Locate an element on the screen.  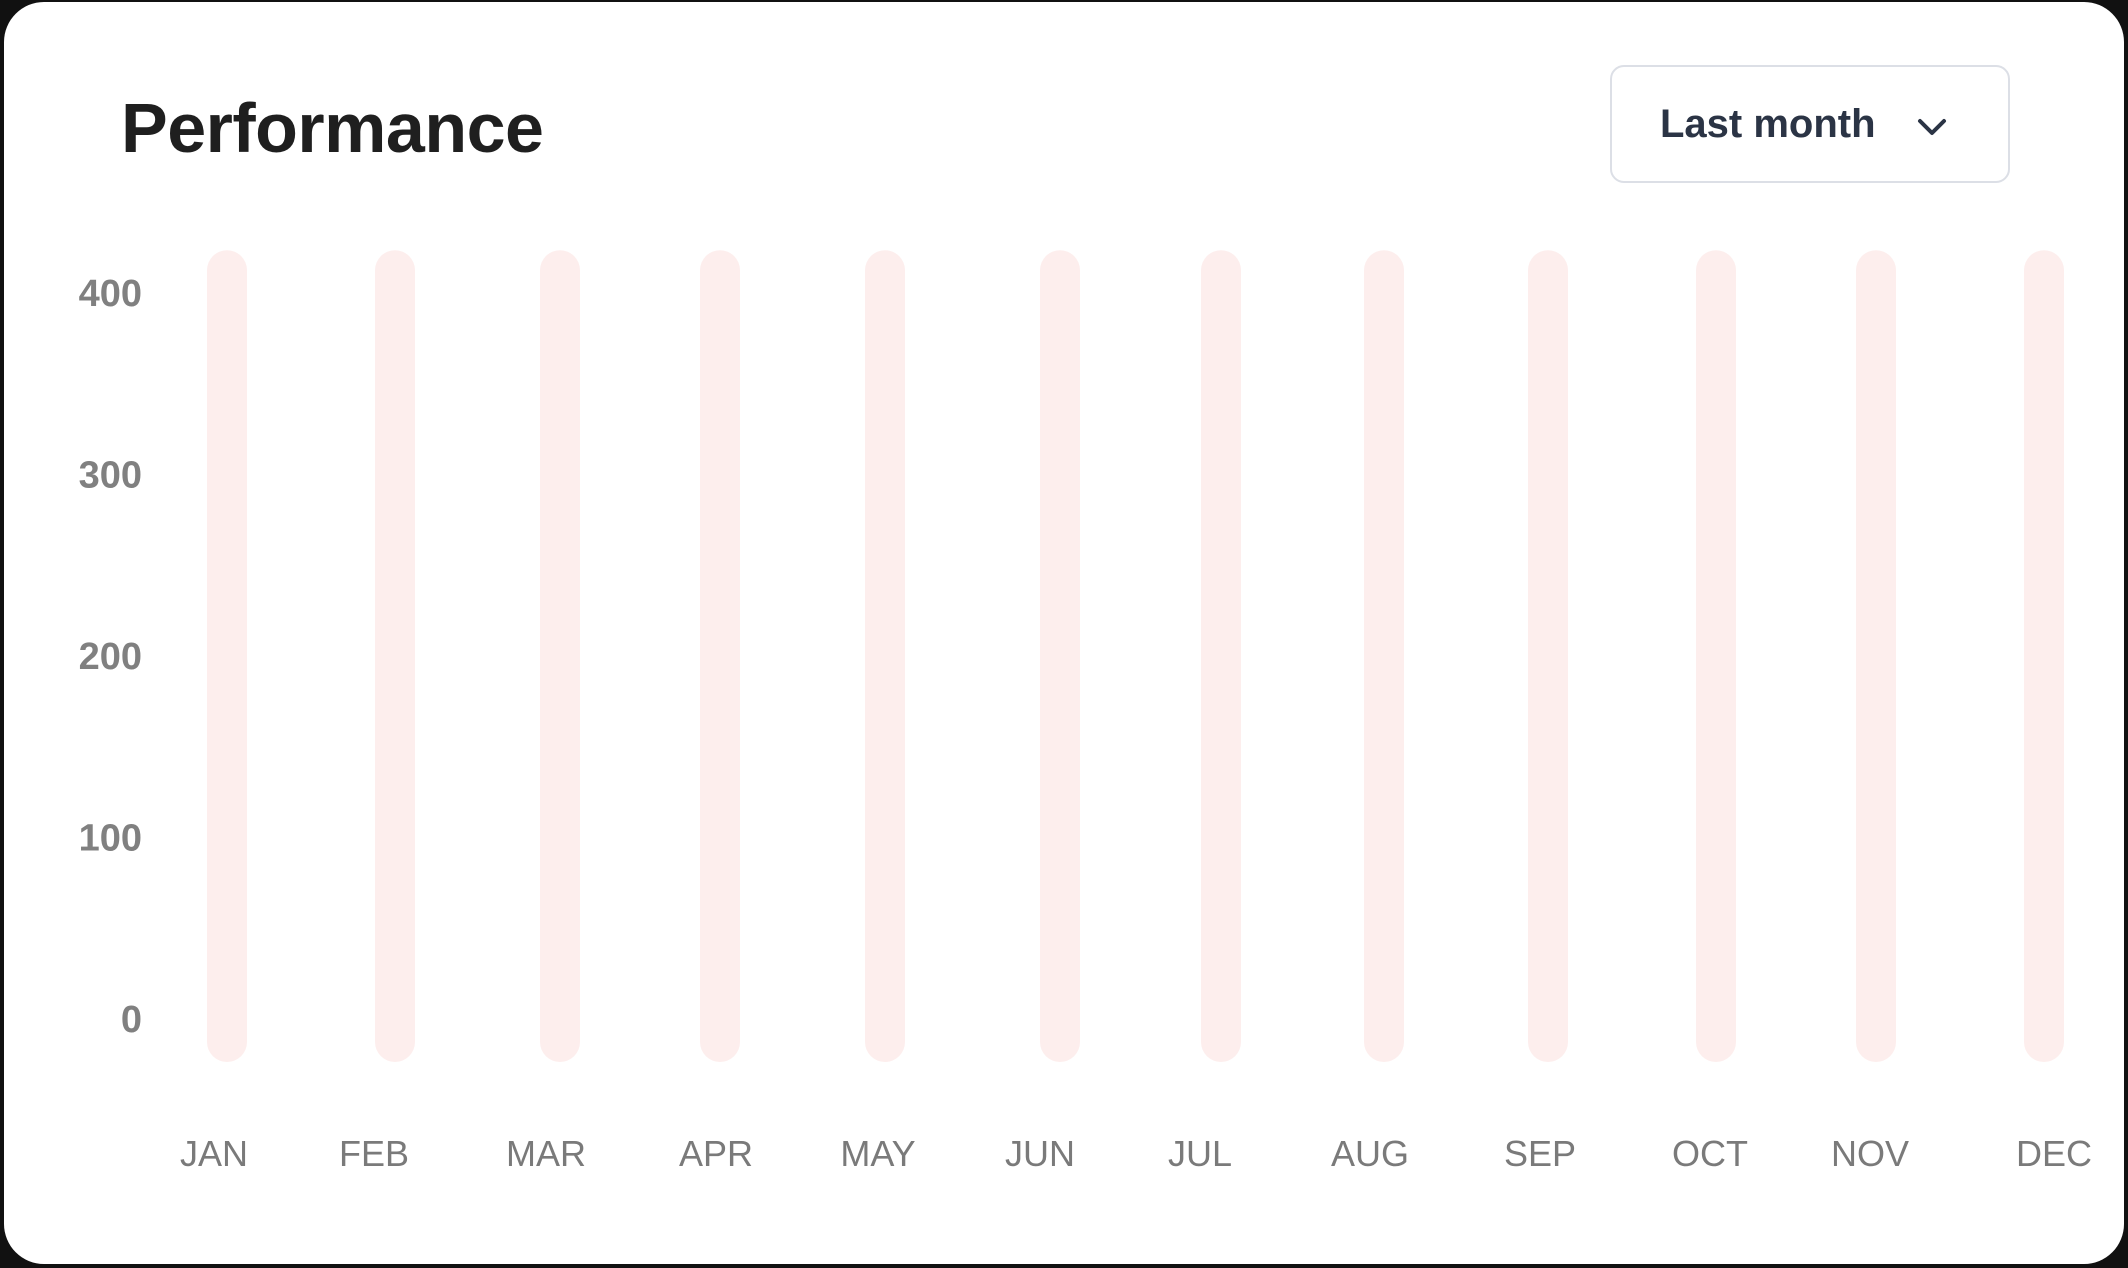
x-tick-label-nov: NOV is located at coordinates (1870, 1153).